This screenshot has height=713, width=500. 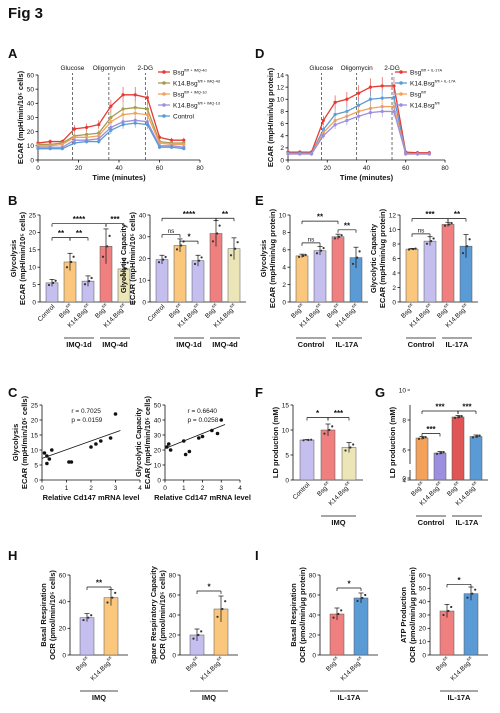 What do you see at coordinates (109, 68) in the screenshot?
I see `injection-label: Oligomycin` at bounding box center [109, 68].